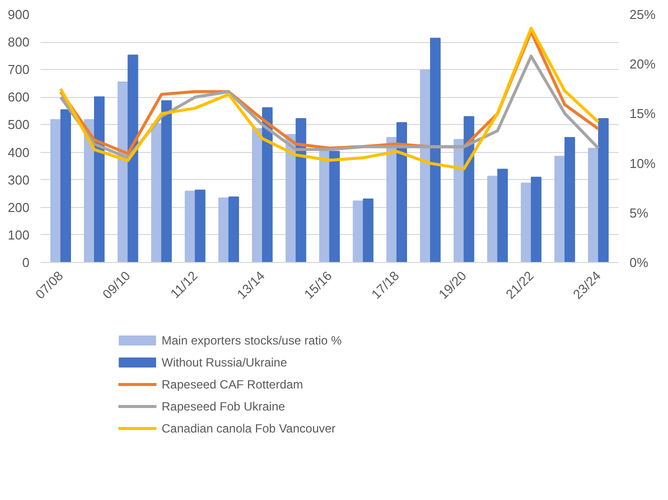 The width and height of the screenshot is (668, 500). I want to click on y2-tick-label: 10%, so click(643, 163).